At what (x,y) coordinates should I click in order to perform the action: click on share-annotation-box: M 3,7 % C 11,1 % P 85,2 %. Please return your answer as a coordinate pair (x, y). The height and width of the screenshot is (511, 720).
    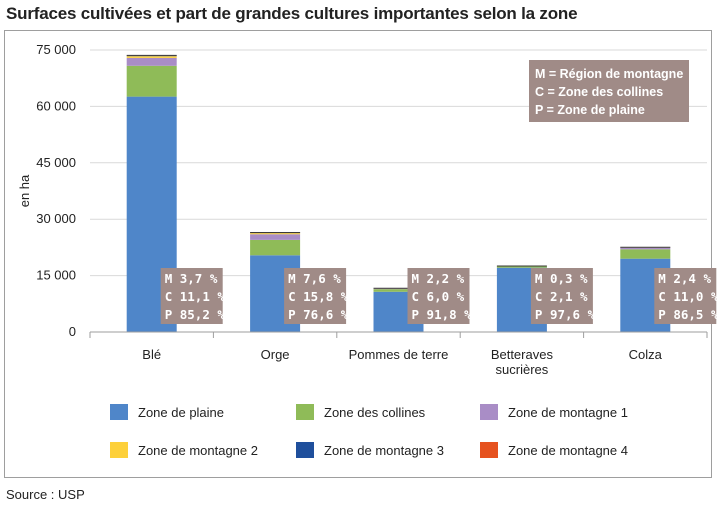
    Looking at the image, I should click on (193, 296).